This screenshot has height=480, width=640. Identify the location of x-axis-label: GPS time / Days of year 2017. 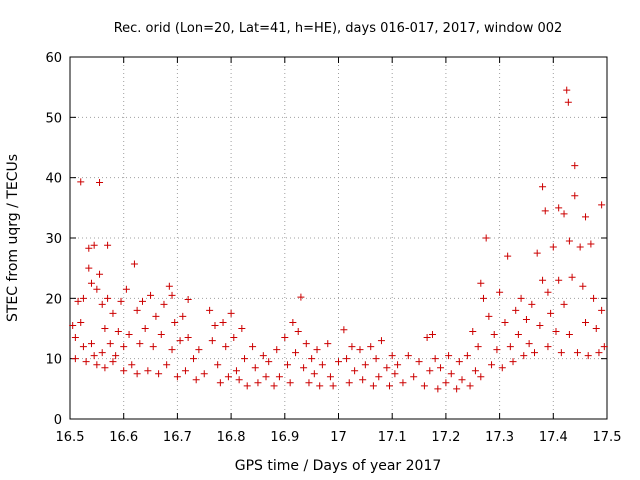
(338, 466).